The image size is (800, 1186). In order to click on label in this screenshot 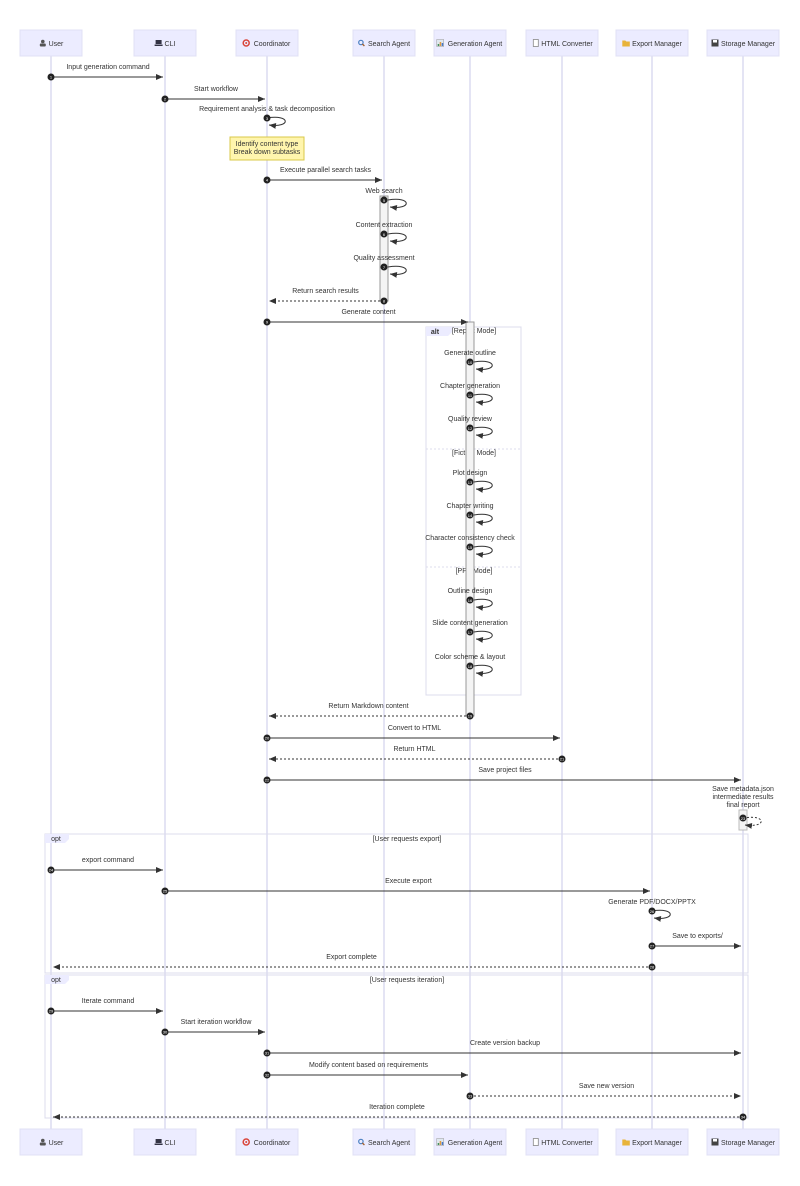, I will do `click(715, 41)`.